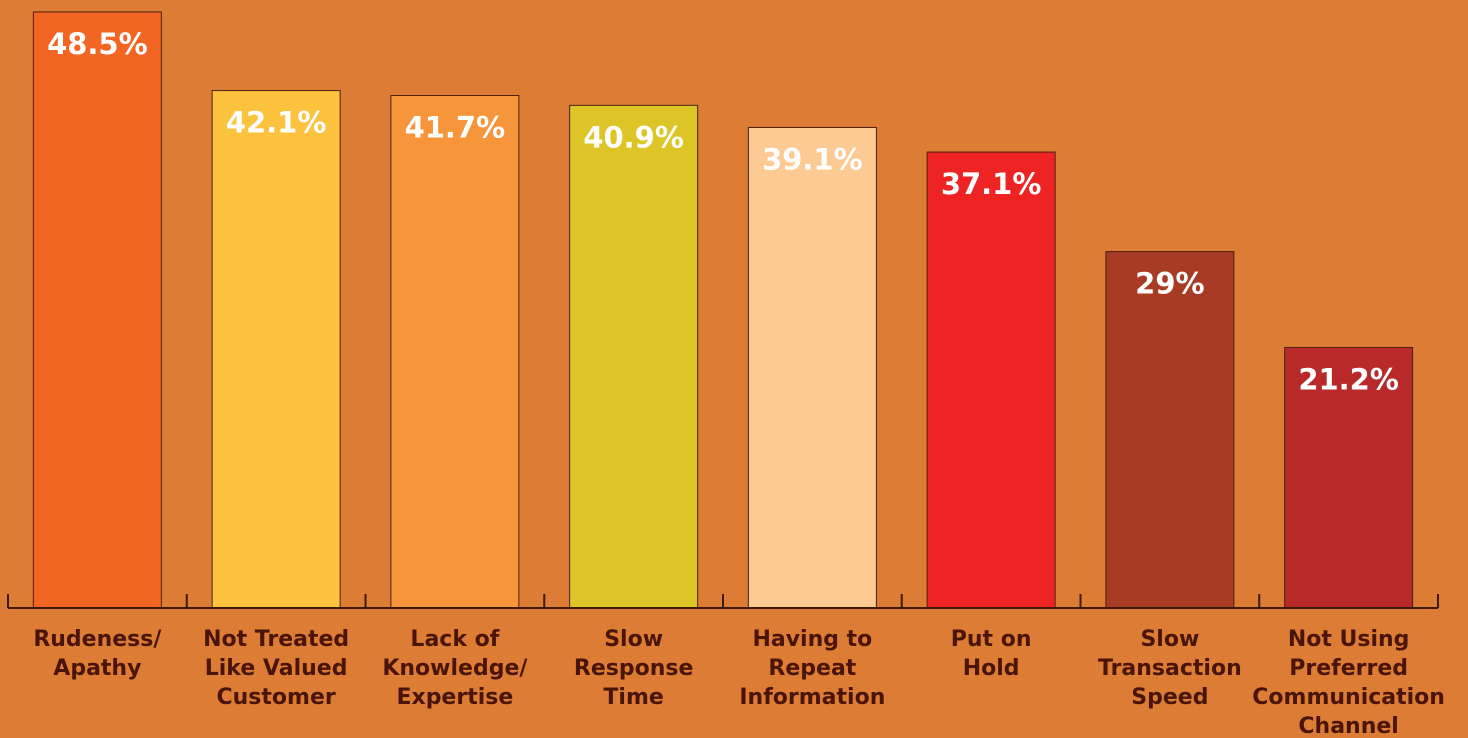 The height and width of the screenshot is (738, 1468). What do you see at coordinates (276, 123) in the screenshot?
I see `value-label: 42.1%` at bounding box center [276, 123].